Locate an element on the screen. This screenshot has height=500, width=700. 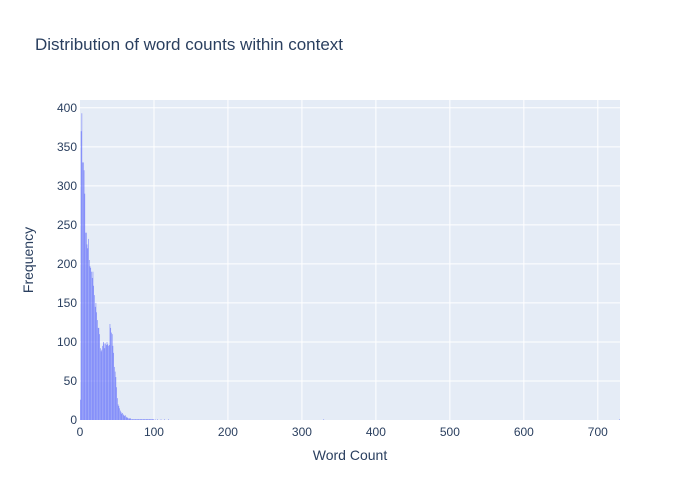
y-axis-ticks: 0 50 100 150 200 250 300 350 400 is located at coordinates (67, 264).